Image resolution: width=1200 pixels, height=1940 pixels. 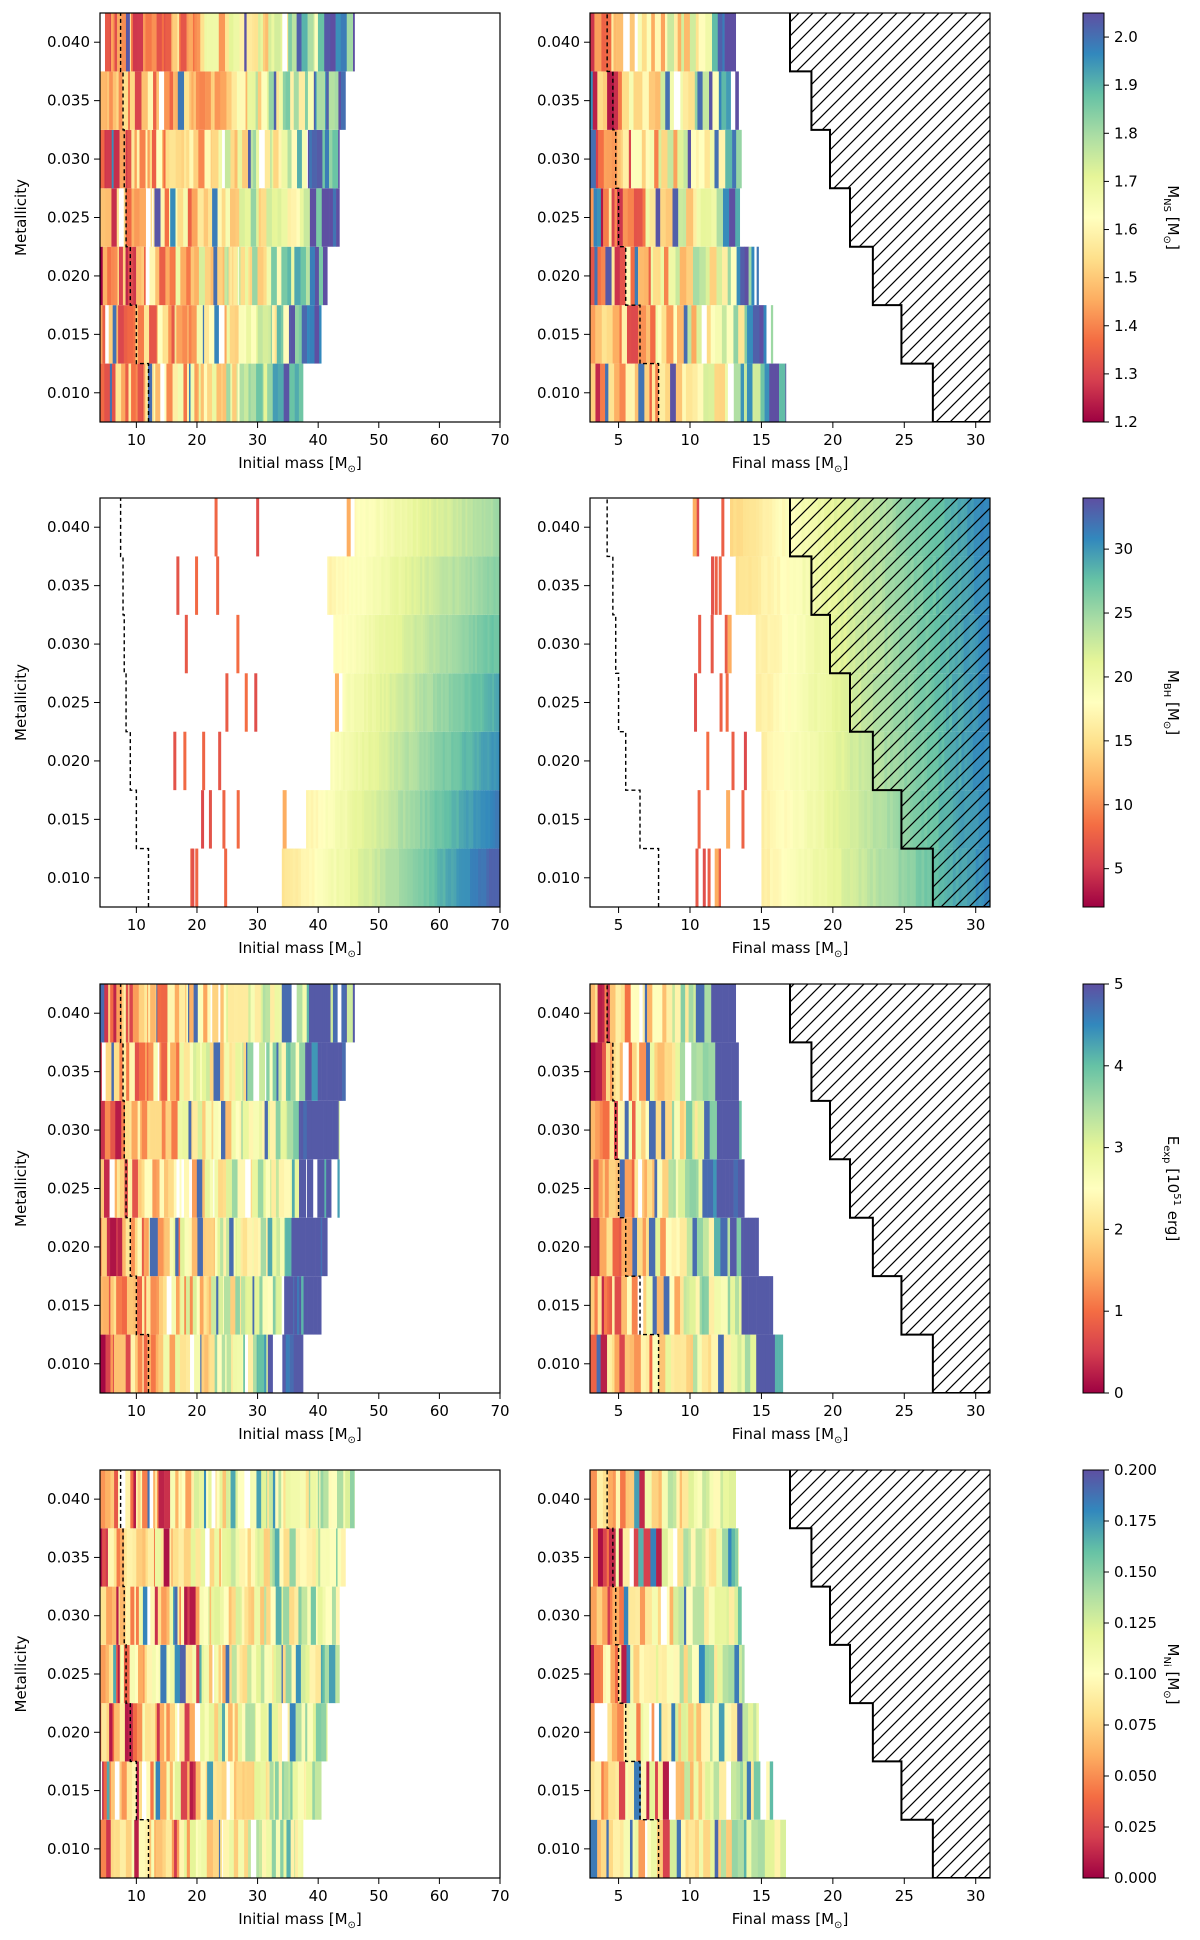 What do you see at coordinates (733, 1557) in the screenshot?
I see `stripe-1979` at bounding box center [733, 1557].